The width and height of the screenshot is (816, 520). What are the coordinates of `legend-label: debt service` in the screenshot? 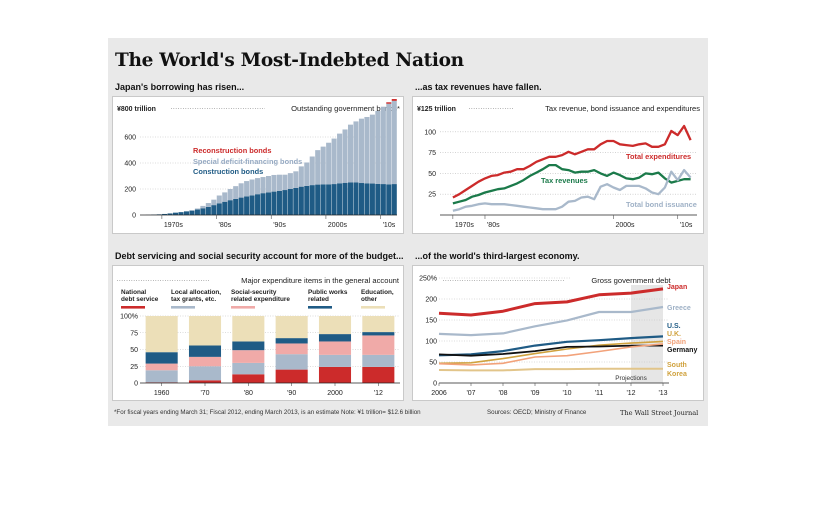 It's located at (140, 299).